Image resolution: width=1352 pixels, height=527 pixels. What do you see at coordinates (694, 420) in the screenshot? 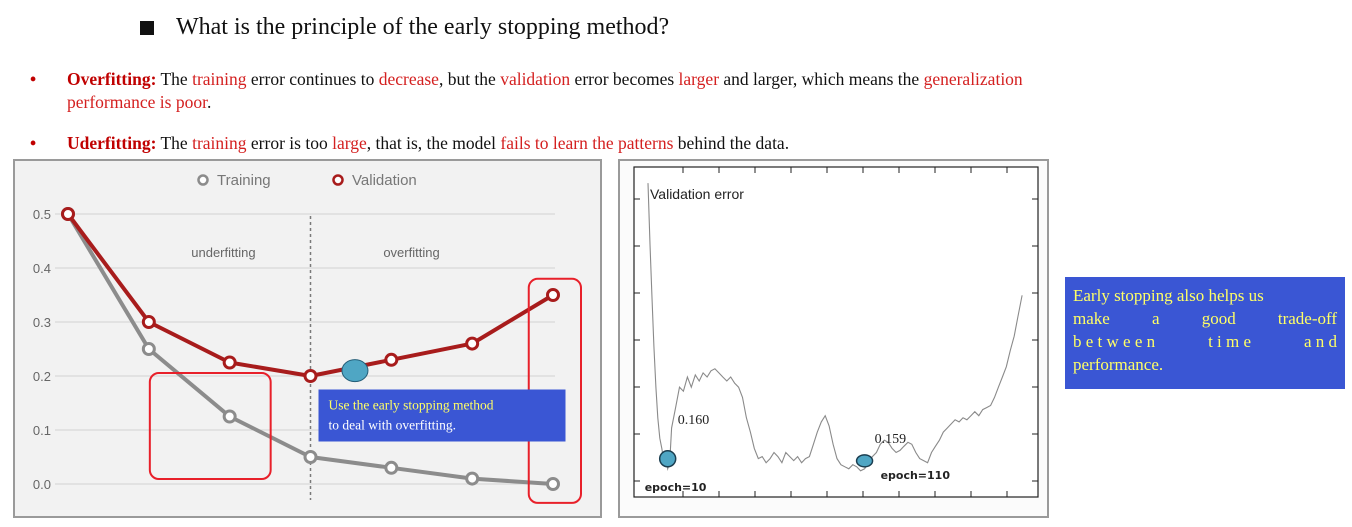
I see `minimum-value-label: 0.160` at bounding box center [694, 420].